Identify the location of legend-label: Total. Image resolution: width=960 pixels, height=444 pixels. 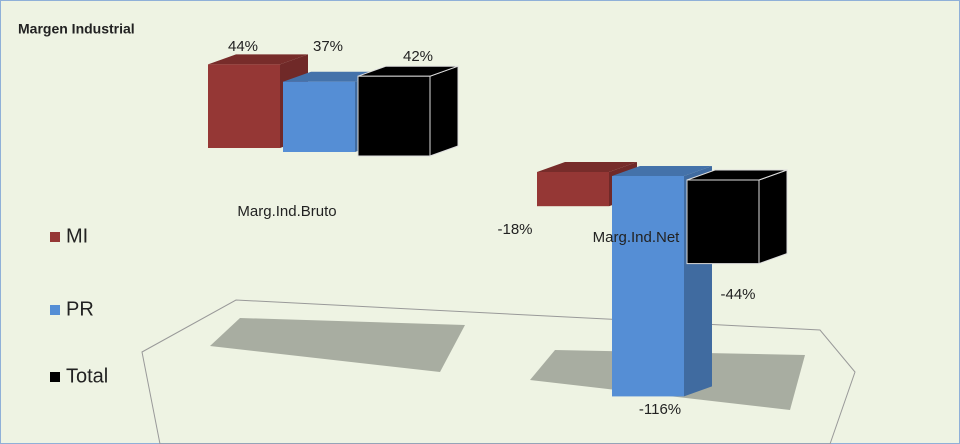
(87, 376).